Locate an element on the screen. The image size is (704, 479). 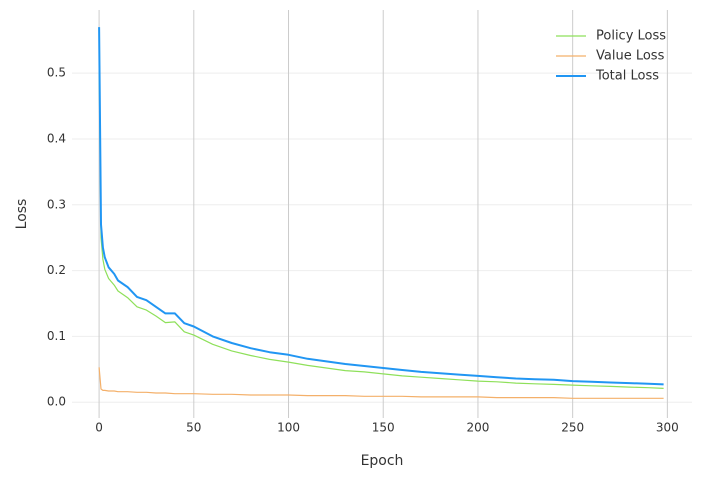
x-tick-label: 0 is located at coordinates (99, 428).